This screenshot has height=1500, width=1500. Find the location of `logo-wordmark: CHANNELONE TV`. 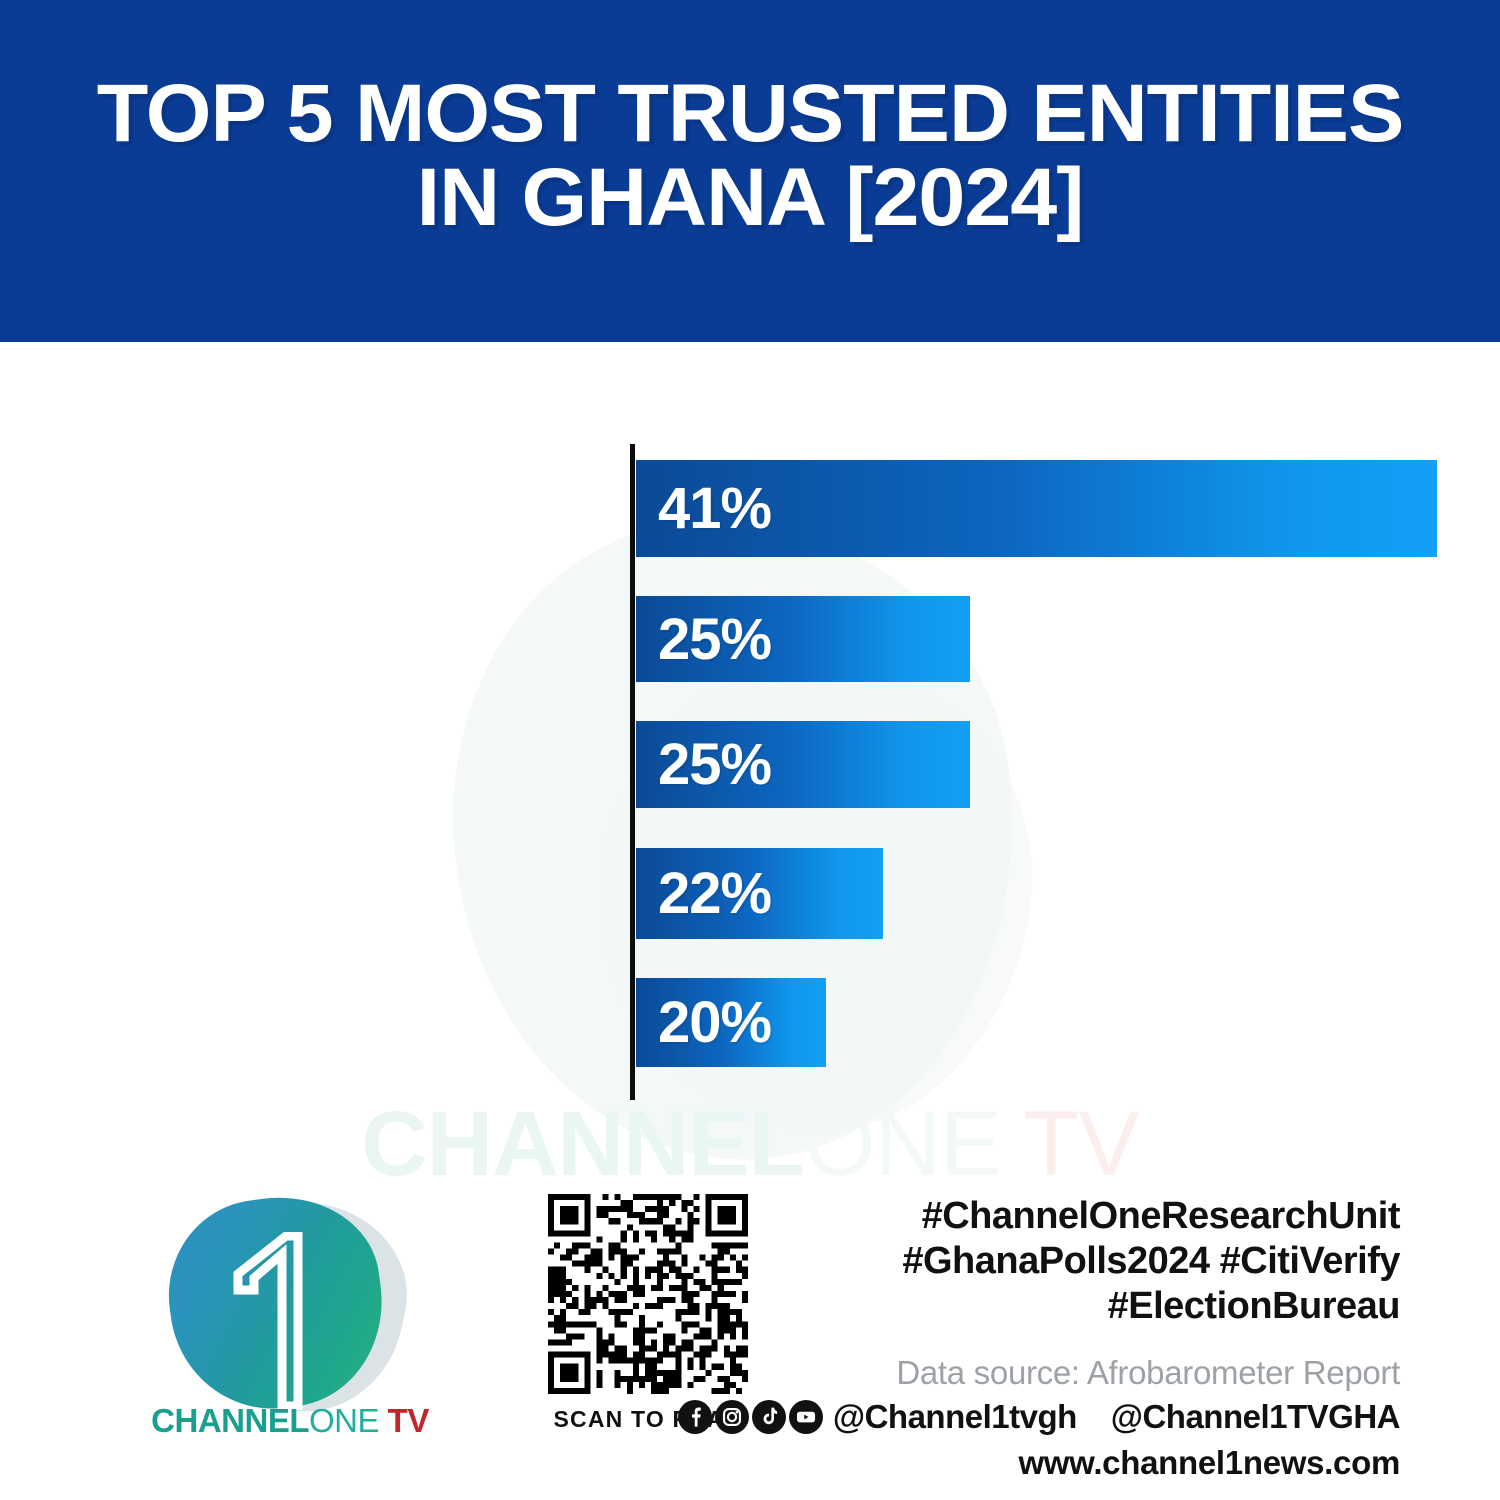

logo-wordmark: CHANNELONE TV is located at coordinates (290, 1421).